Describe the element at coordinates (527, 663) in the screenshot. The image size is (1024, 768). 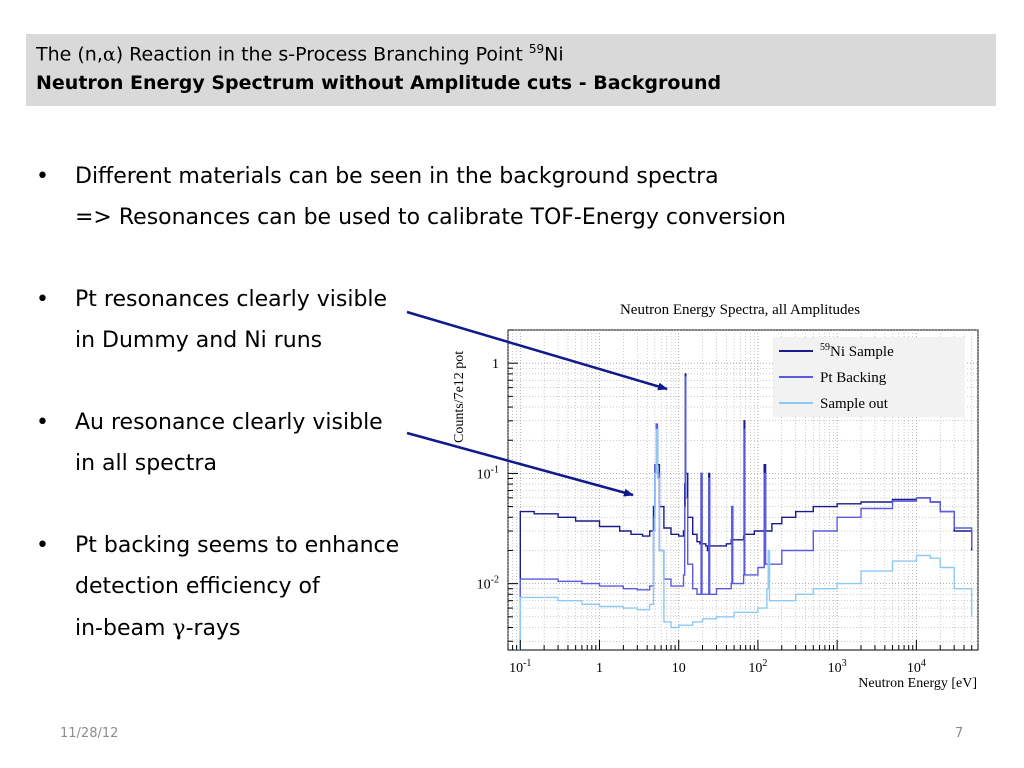
I see `x-tick-exponent: -1` at that location.